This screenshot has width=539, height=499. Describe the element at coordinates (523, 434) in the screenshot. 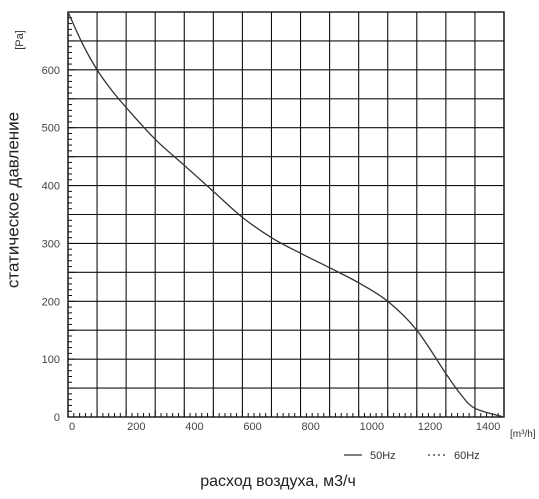

I see `x-unit-label: [m³/h]` at that location.